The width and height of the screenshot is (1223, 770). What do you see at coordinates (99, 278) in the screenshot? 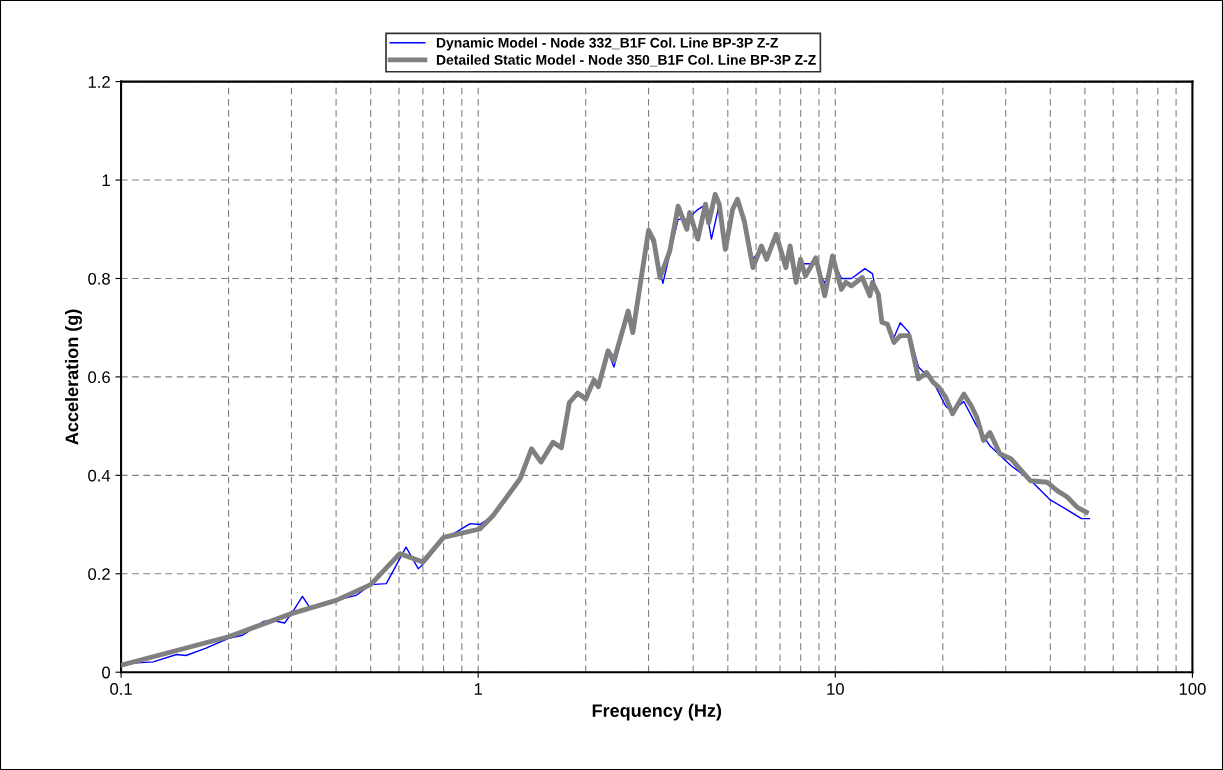
I see `y-tick-label: 0.8` at bounding box center [99, 278].